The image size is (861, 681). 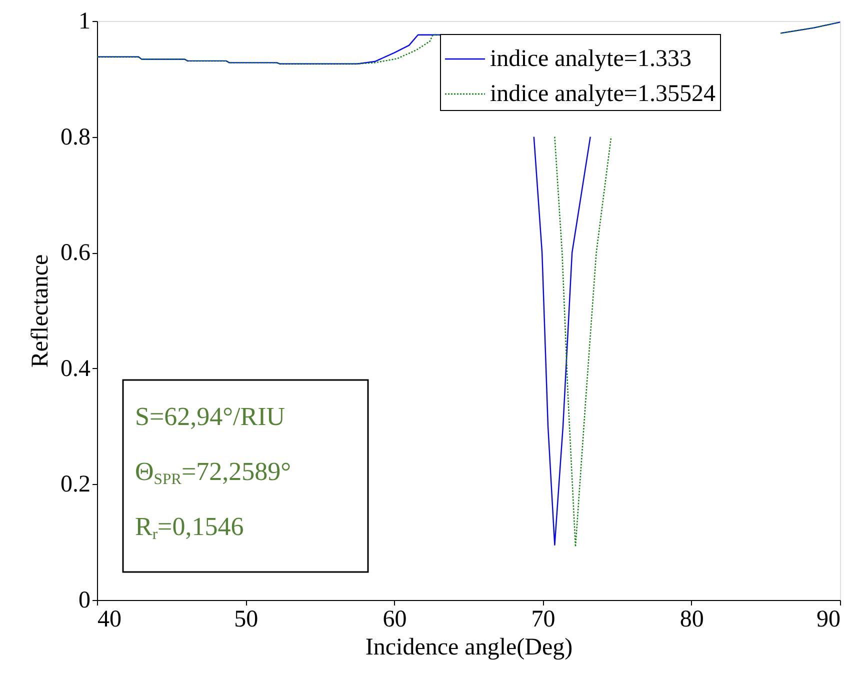 What do you see at coordinates (210, 416) in the screenshot?
I see `annotation: S=62,94°/RIU` at bounding box center [210, 416].